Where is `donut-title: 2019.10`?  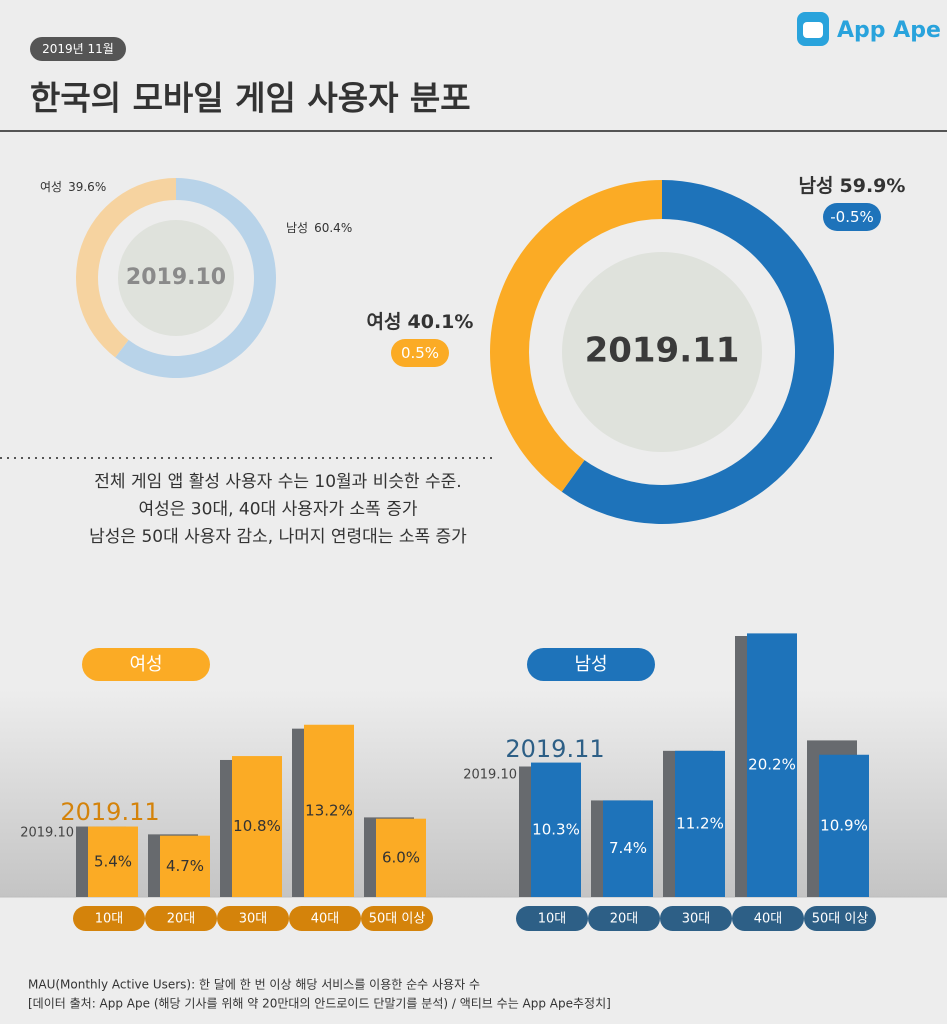 donut-title: 2019.10 is located at coordinates (176, 277).